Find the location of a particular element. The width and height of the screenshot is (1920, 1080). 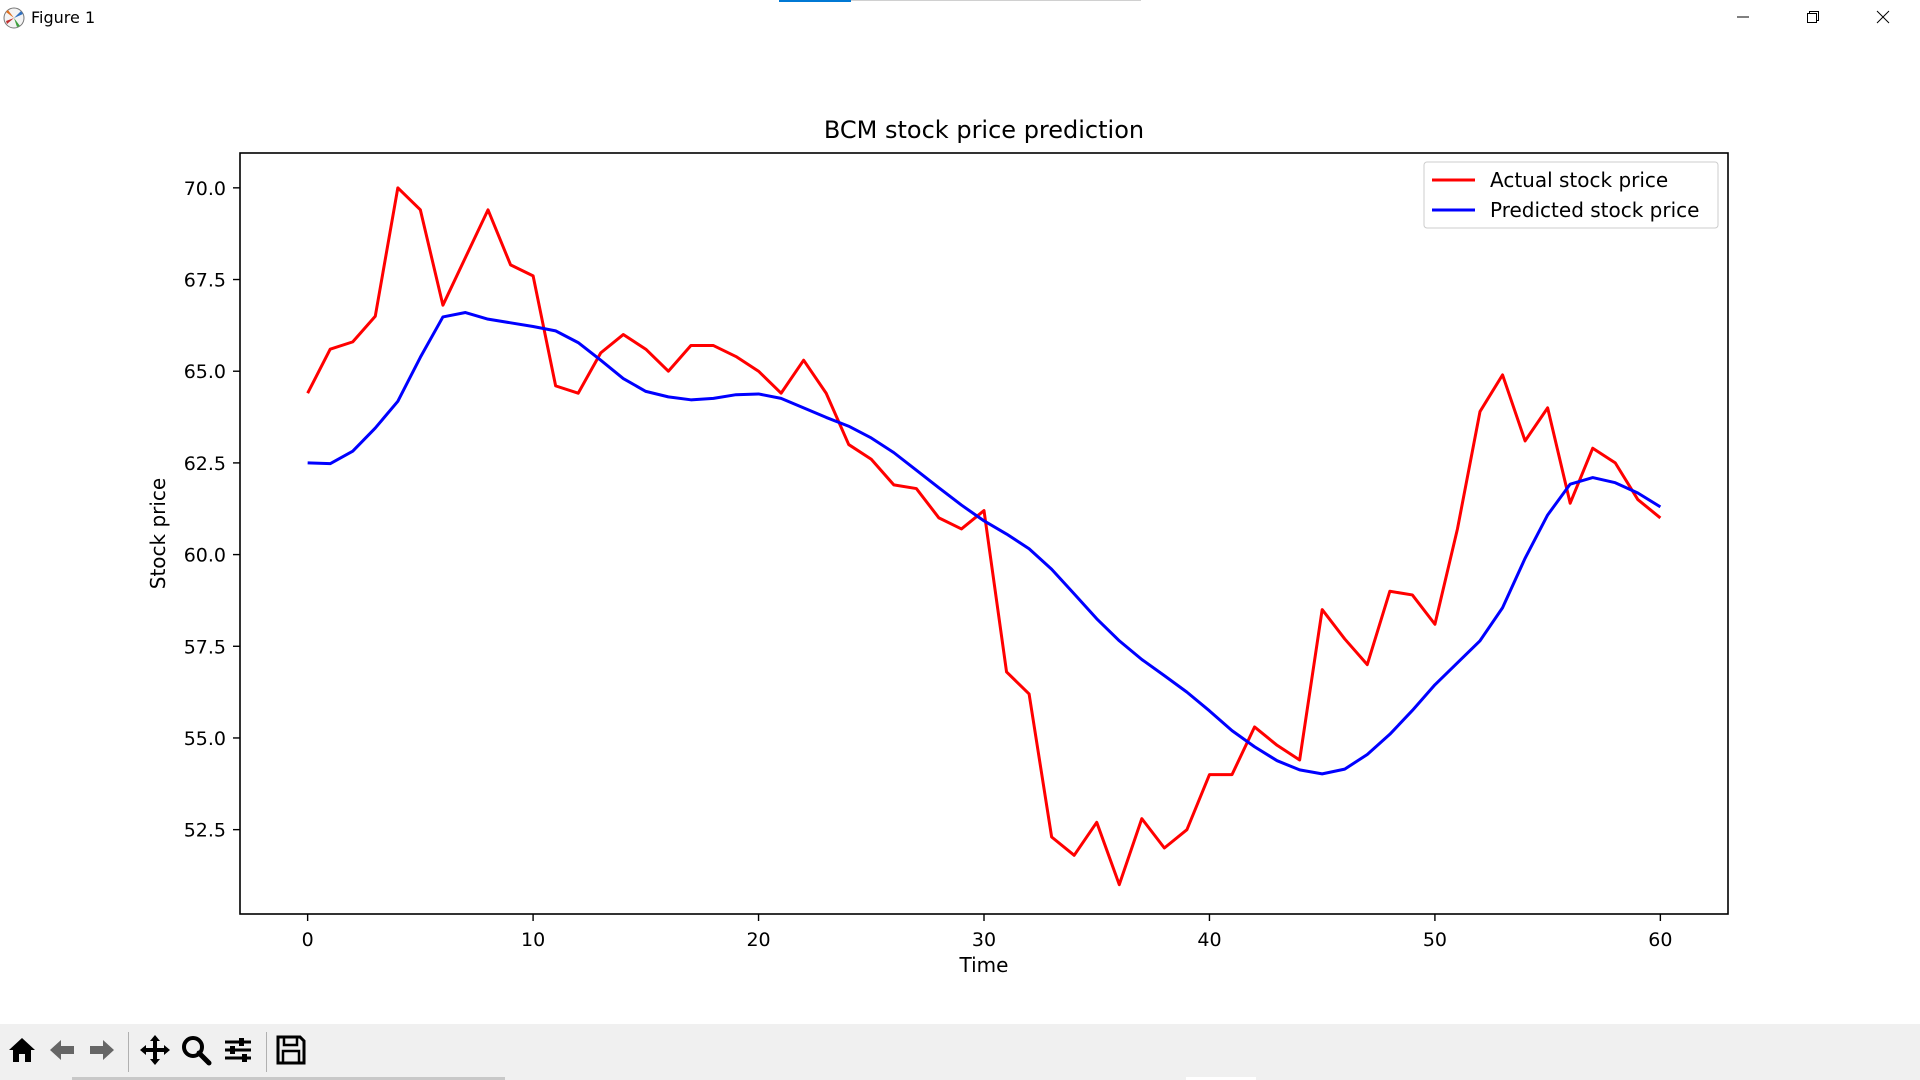

tab-indicator is located at coordinates (815, 1).